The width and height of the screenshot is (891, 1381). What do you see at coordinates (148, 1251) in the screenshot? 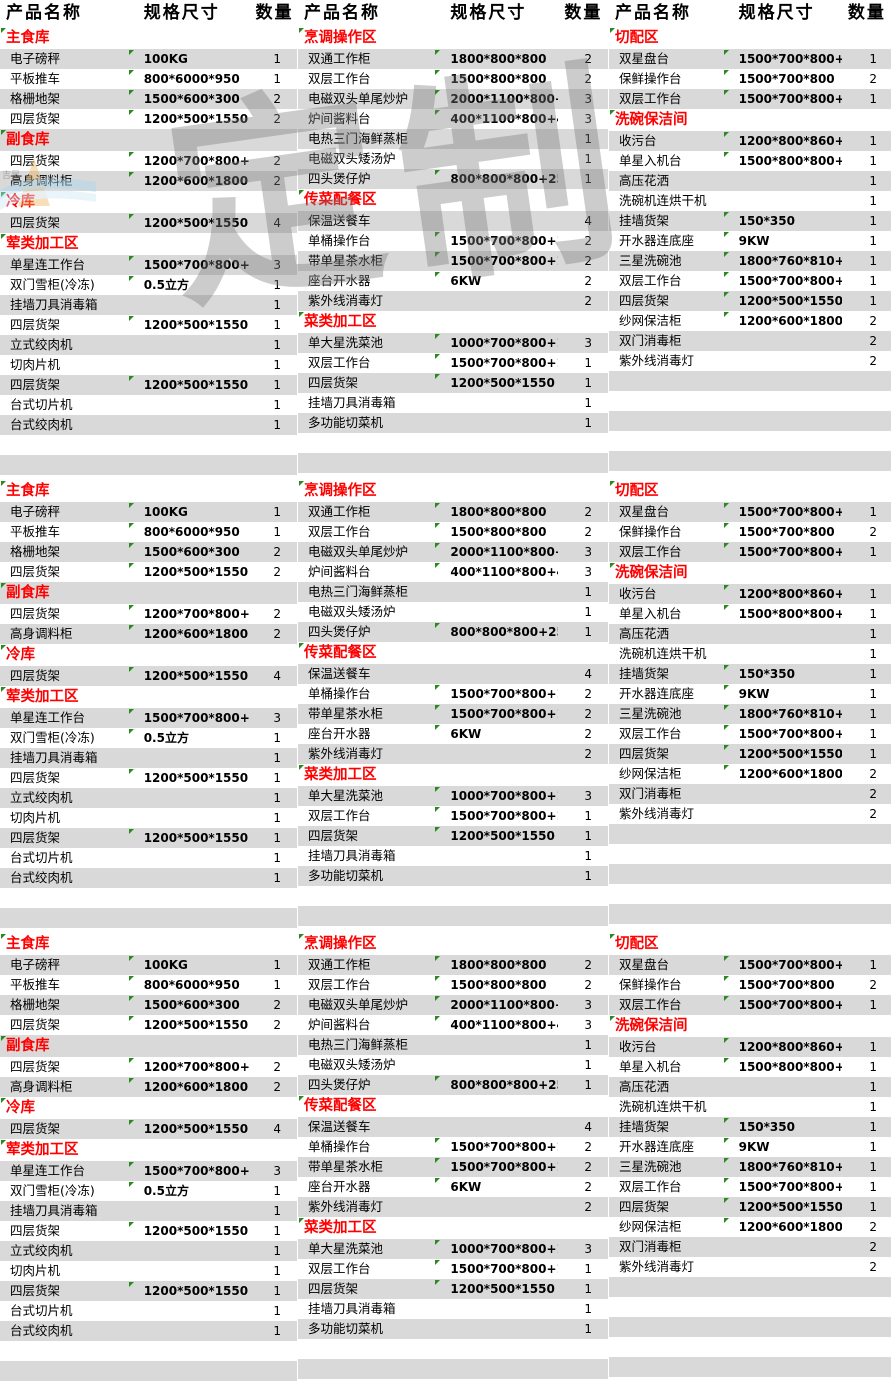
I see `table-row: 立式绞肉机 1` at bounding box center [148, 1251].